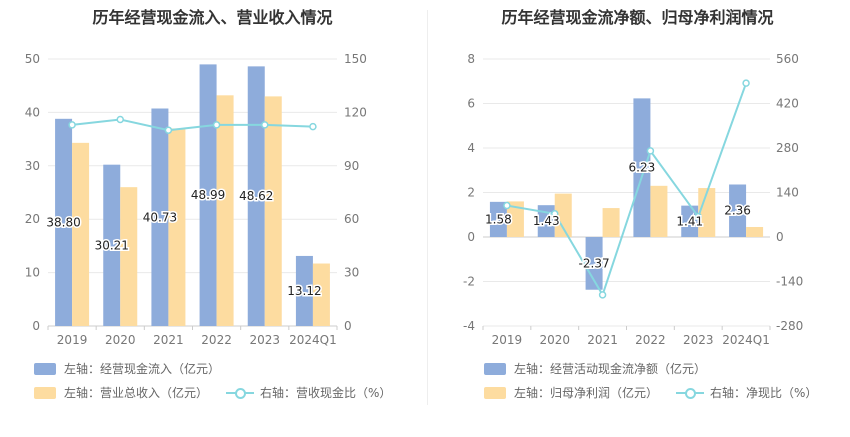 This screenshot has width=850, height=437. Describe the element at coordinates (32, 273) in the screenshot. I see `left-axis-tick-label: 10` at that location.